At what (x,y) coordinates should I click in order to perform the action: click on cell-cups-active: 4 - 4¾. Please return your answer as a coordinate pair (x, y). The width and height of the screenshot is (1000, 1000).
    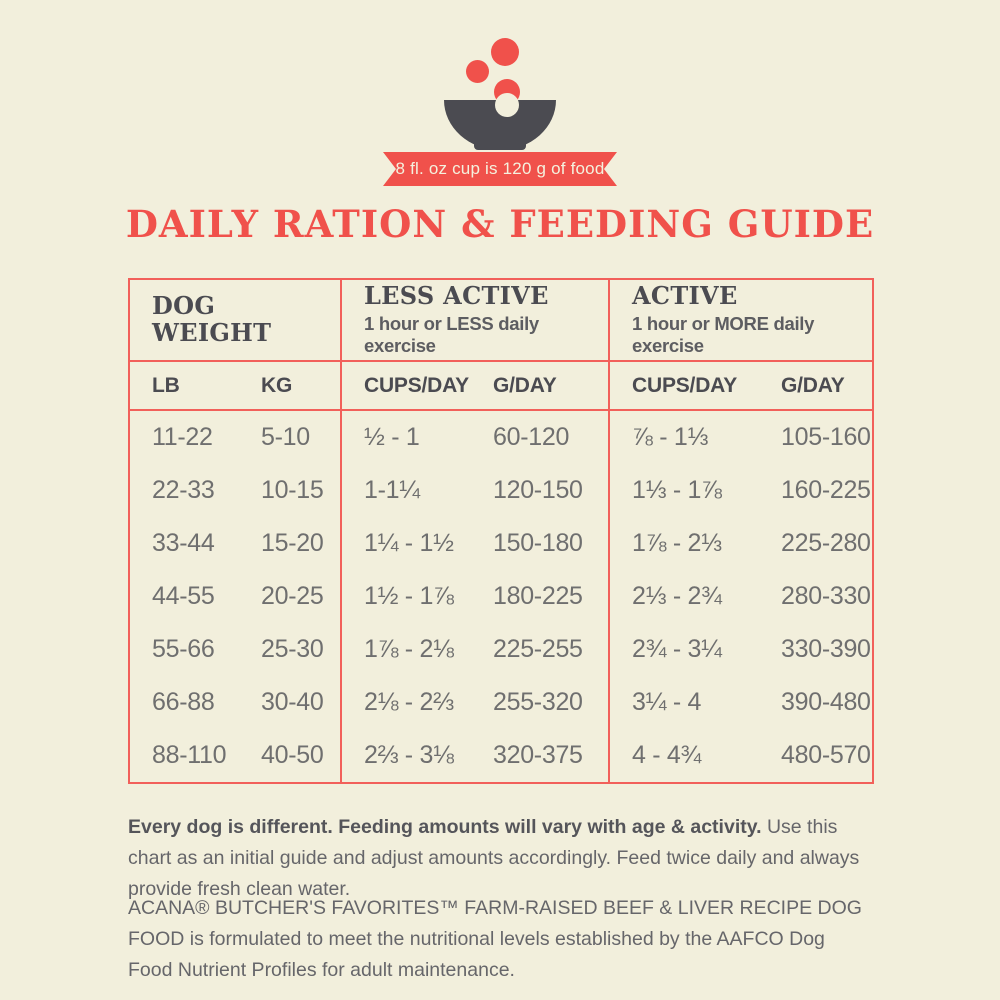
    Looking at the image, I should click on (684, 756).